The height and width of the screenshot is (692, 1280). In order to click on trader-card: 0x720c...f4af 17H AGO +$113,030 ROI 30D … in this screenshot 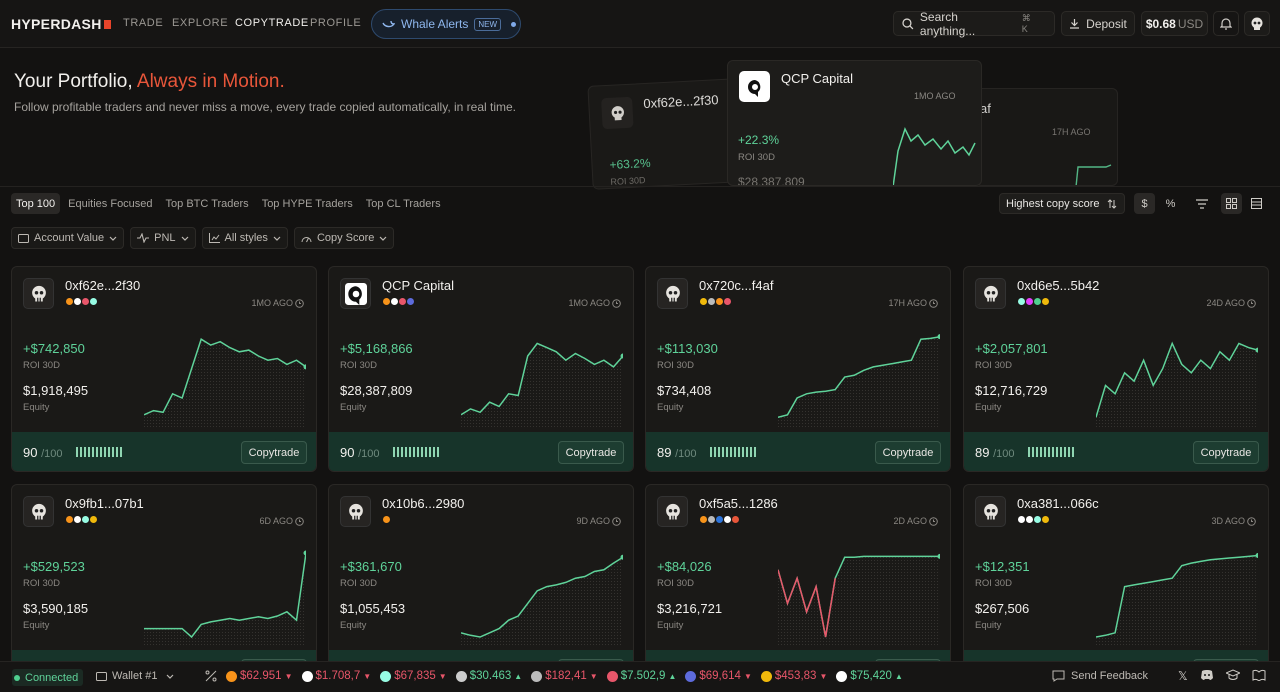, I will do `click(798, 369)`.